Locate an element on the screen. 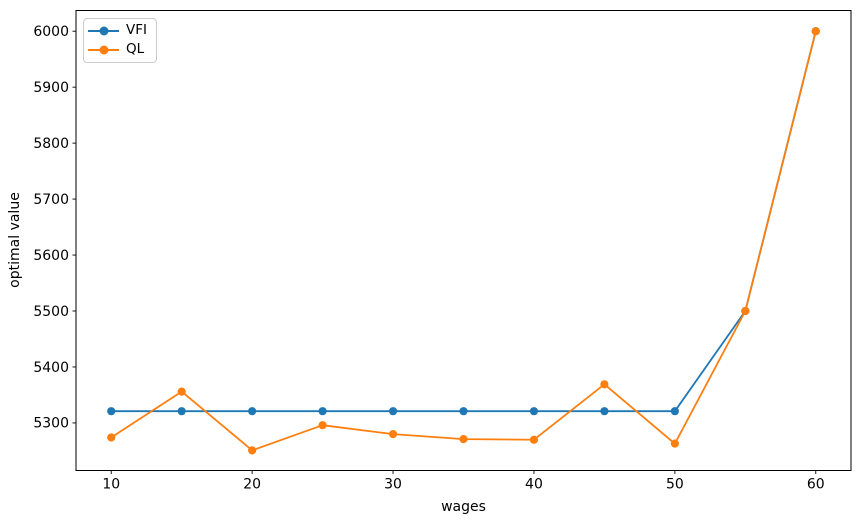 The width and height of the screenshot is (859, 525). x-tick-label: 20 is located at coordinates (252, 485).